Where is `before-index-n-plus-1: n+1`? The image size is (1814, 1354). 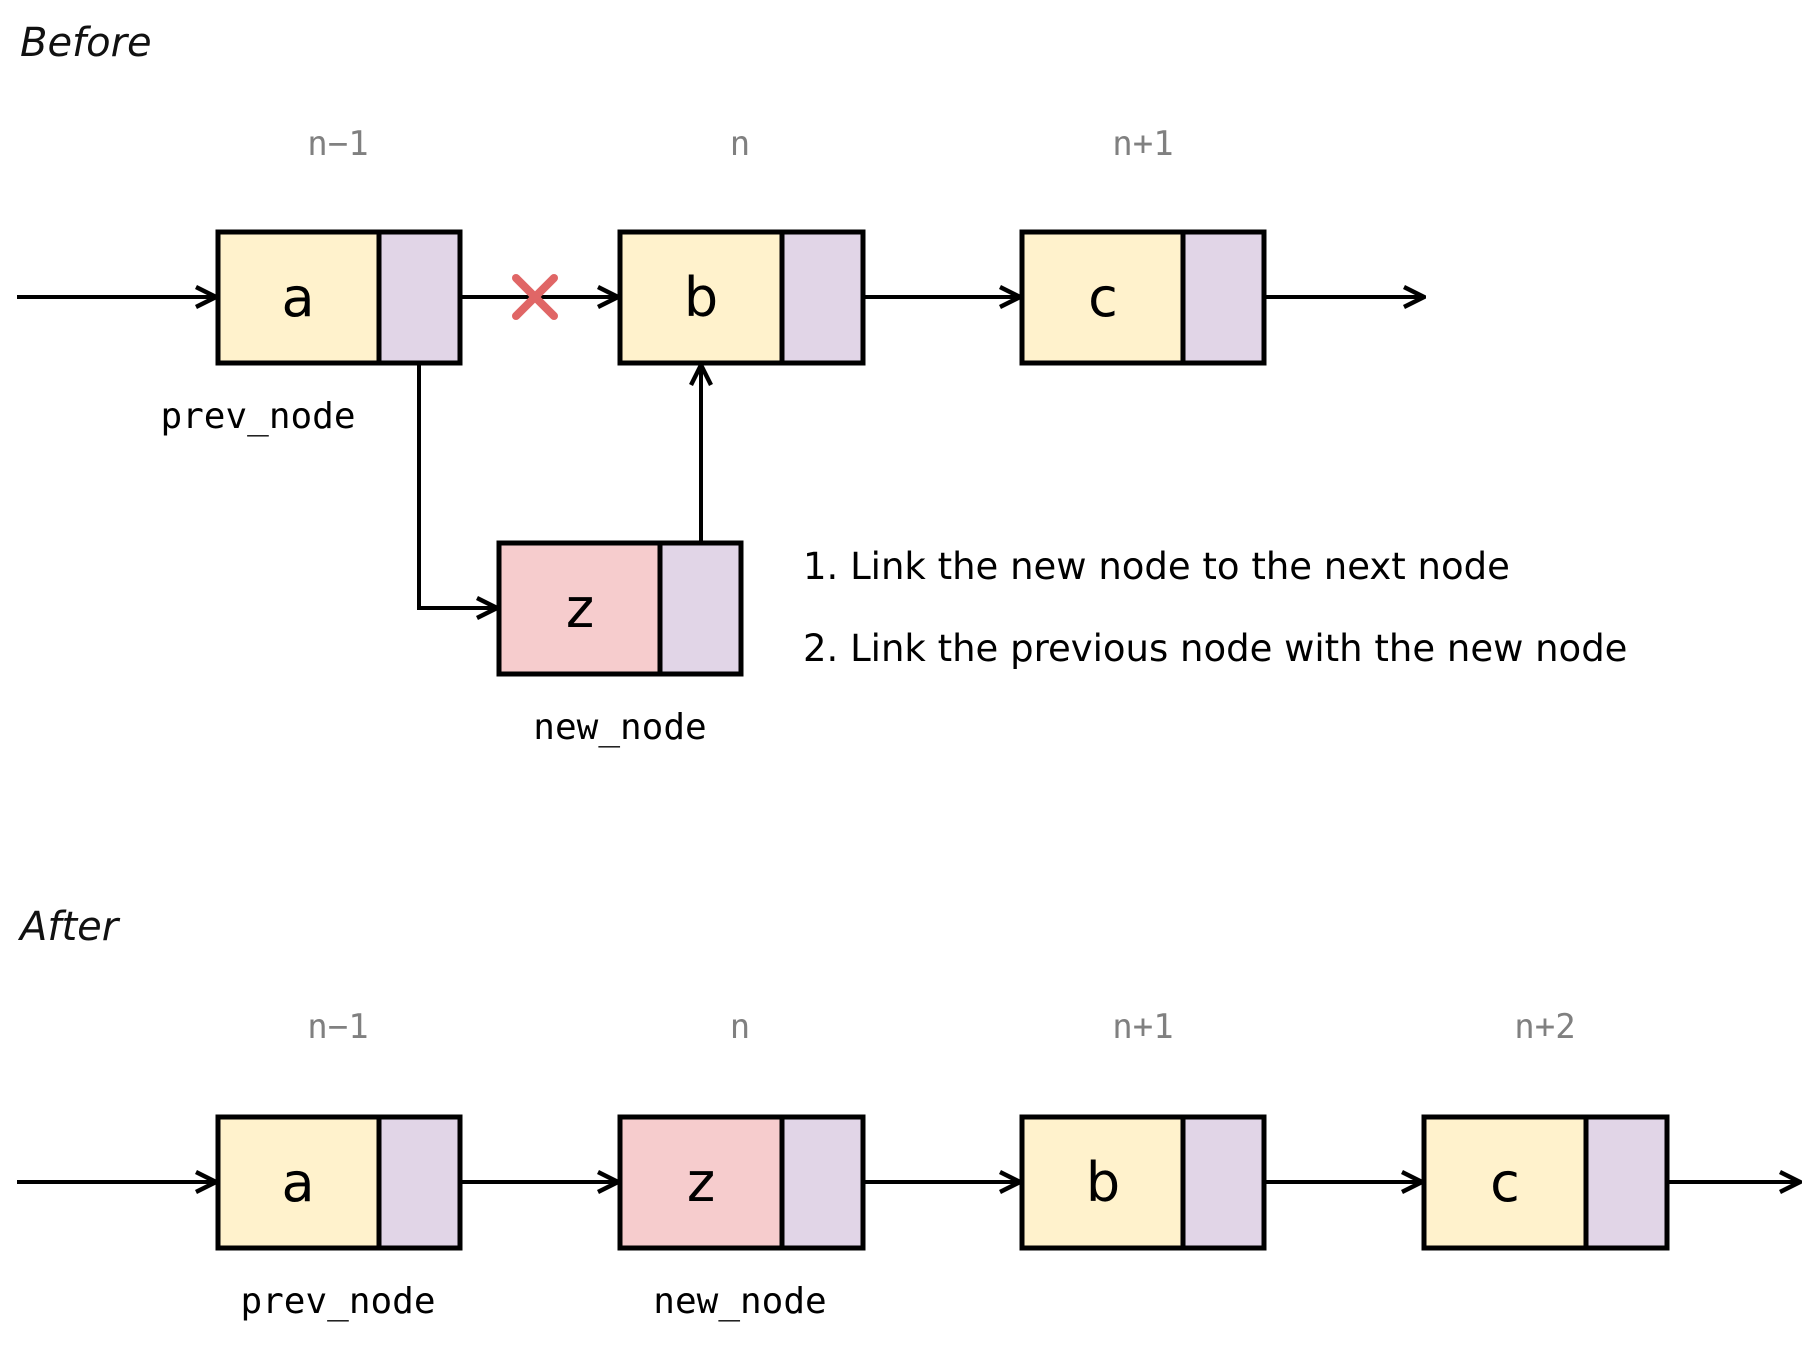
before-index-n-plus-1: n+1 is located at coordinates (1142, 144).